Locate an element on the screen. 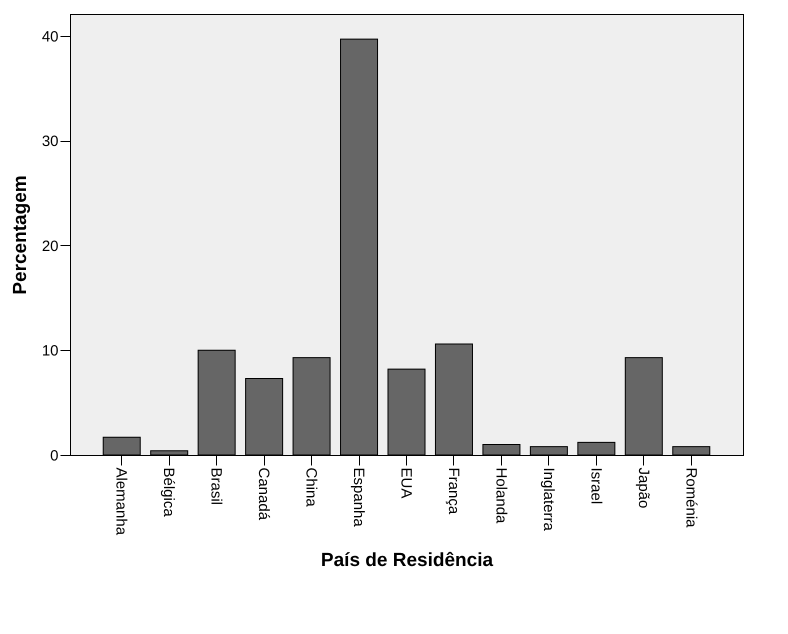 The height and width of the screenshot is (634, 788). y-tick-label: 20 is located at coordinates (50, 246).